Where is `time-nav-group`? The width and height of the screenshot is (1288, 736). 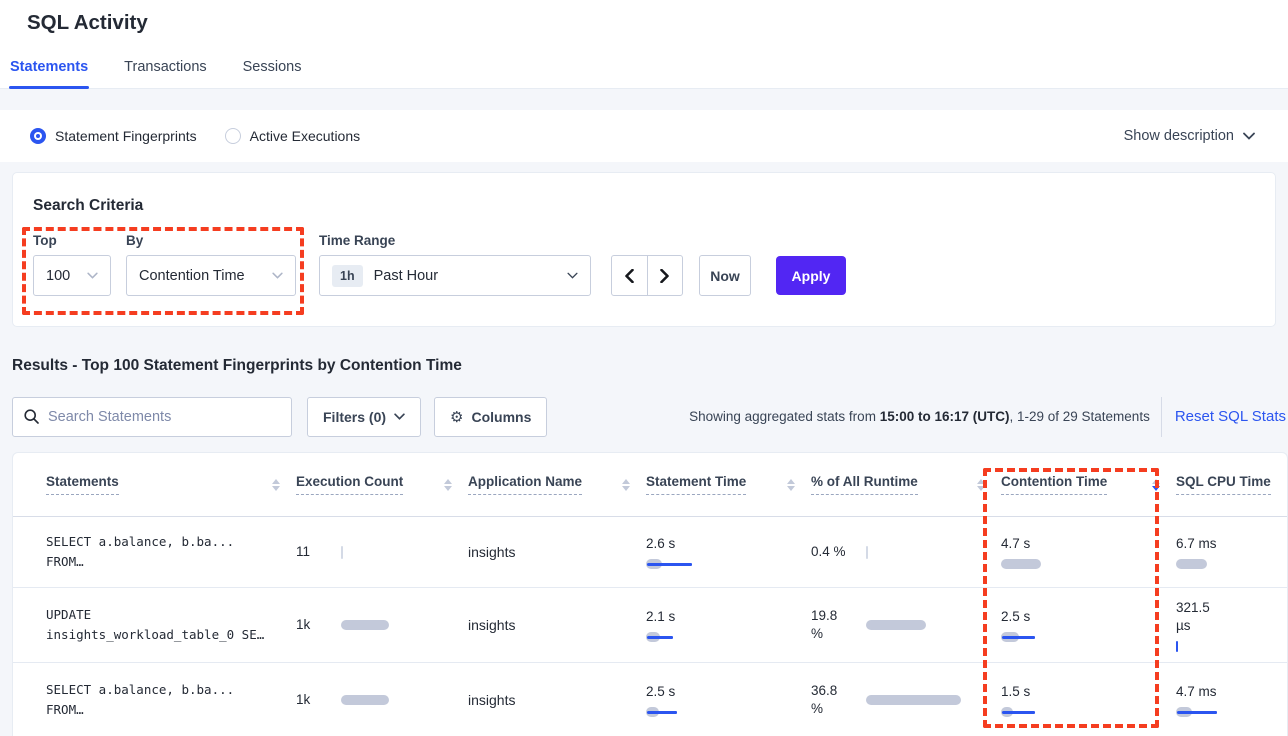
time-nav-group is located at coordinates (647, 275).